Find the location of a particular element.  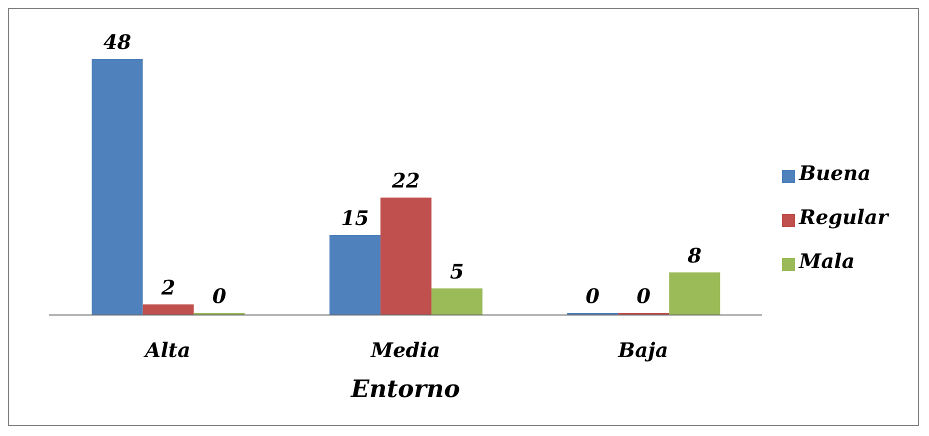

data-label: 8 is located at coordinates (695, 255).